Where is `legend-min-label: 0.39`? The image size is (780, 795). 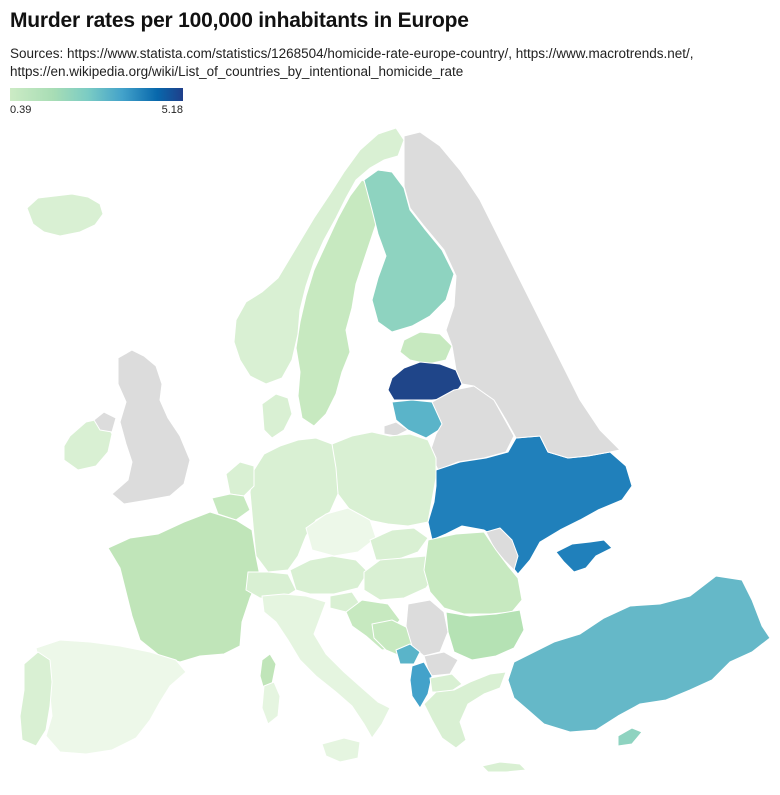 legend-min-label: 0.39 is located at coordinates (21, 110).